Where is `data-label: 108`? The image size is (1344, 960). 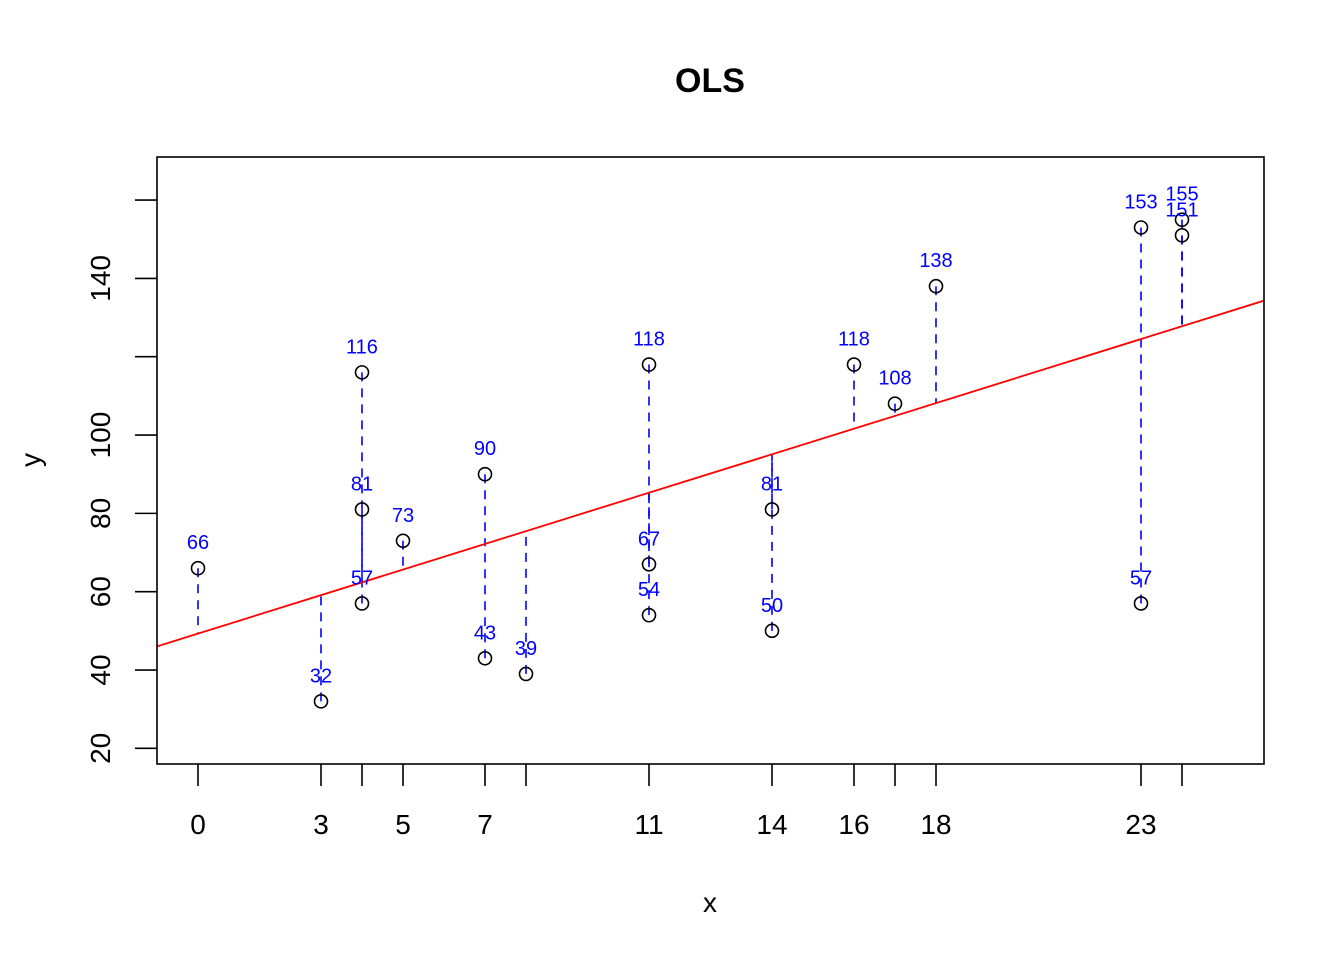
data-label: 108 is located at coordinates (894, 379).